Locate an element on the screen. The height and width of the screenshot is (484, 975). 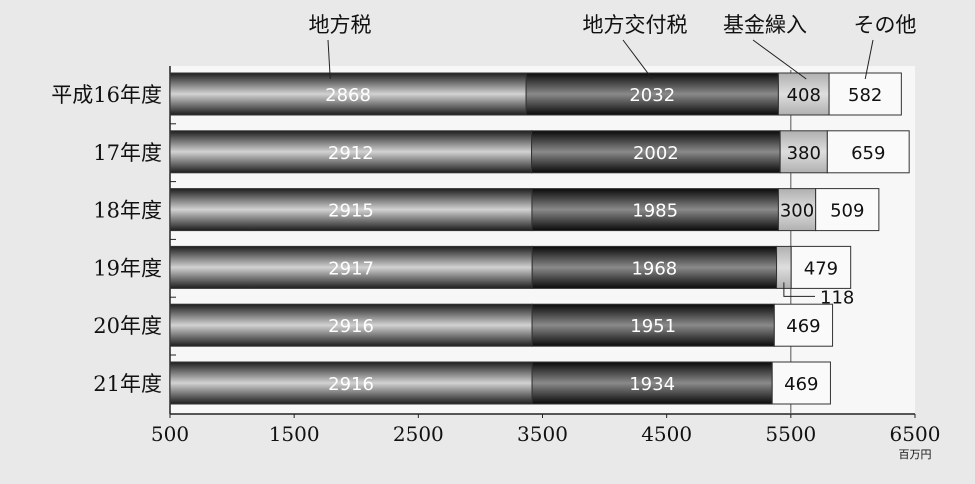
category-label: 20年度 is located at coordinates (127, 326).